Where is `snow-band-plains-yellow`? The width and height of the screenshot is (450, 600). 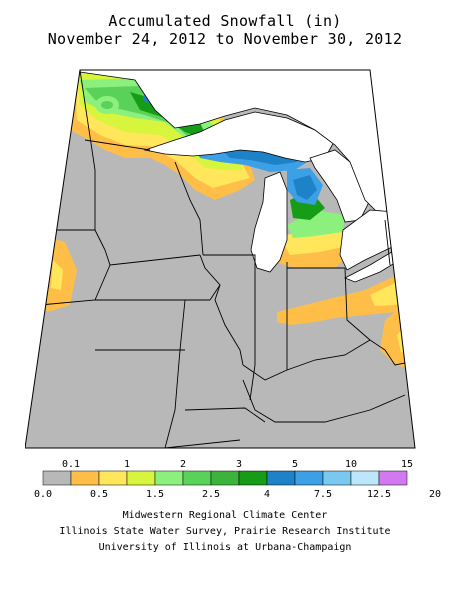 snow-band-plains-yellow is located at coordinates (57, 275).